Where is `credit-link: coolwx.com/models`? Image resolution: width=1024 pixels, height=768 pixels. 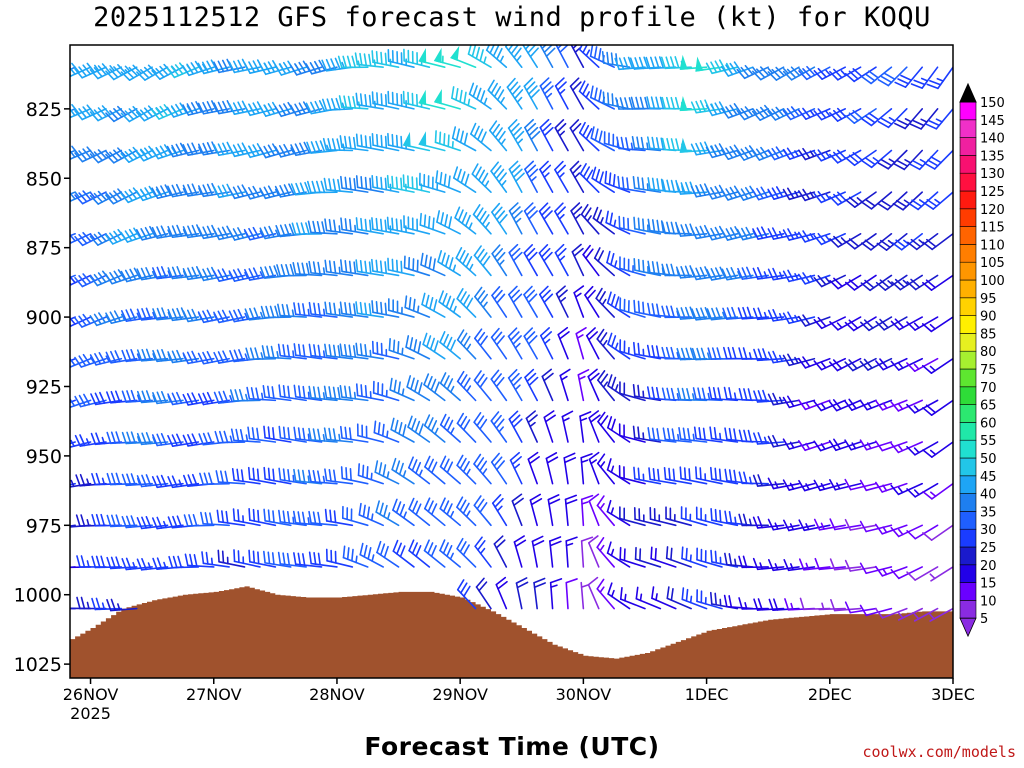
credit-link: coolwx.com/models is located at coordinates (939, 752).